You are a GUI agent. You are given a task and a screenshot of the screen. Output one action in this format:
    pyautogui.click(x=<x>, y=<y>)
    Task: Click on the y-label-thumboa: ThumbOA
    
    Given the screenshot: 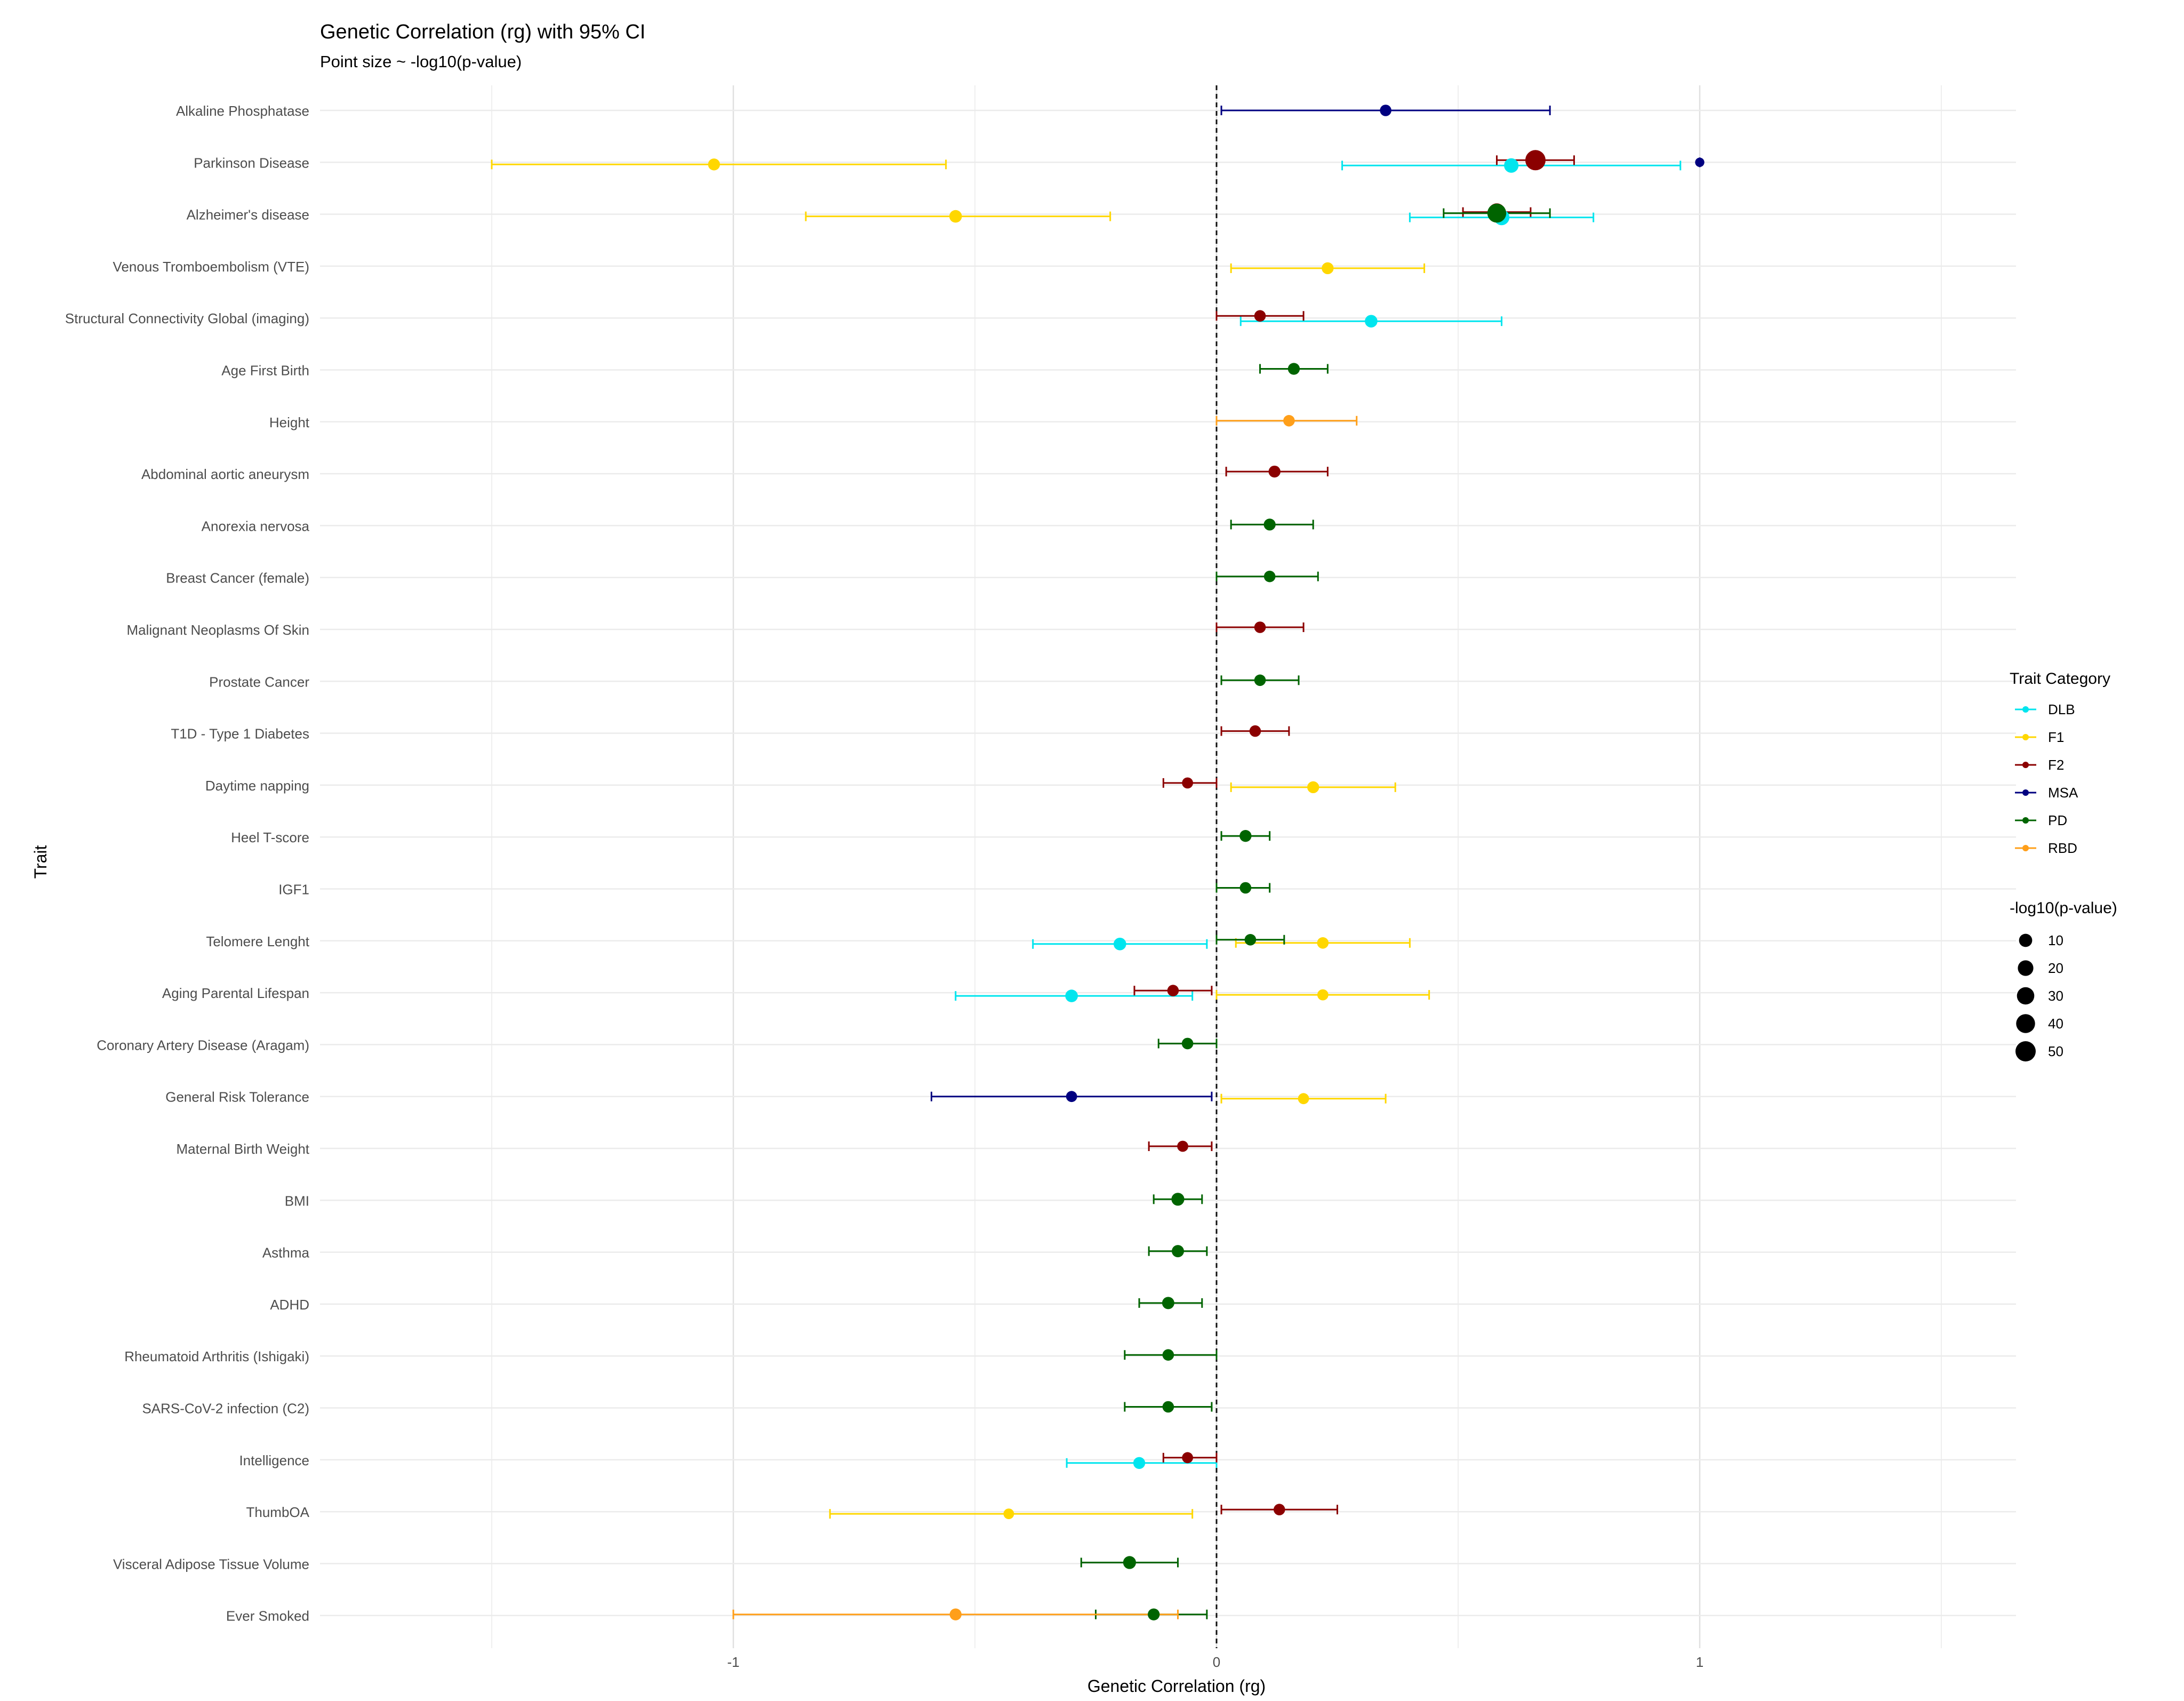 What is the action you would take?
    pyautogui.click(x=278, y=1512)
    